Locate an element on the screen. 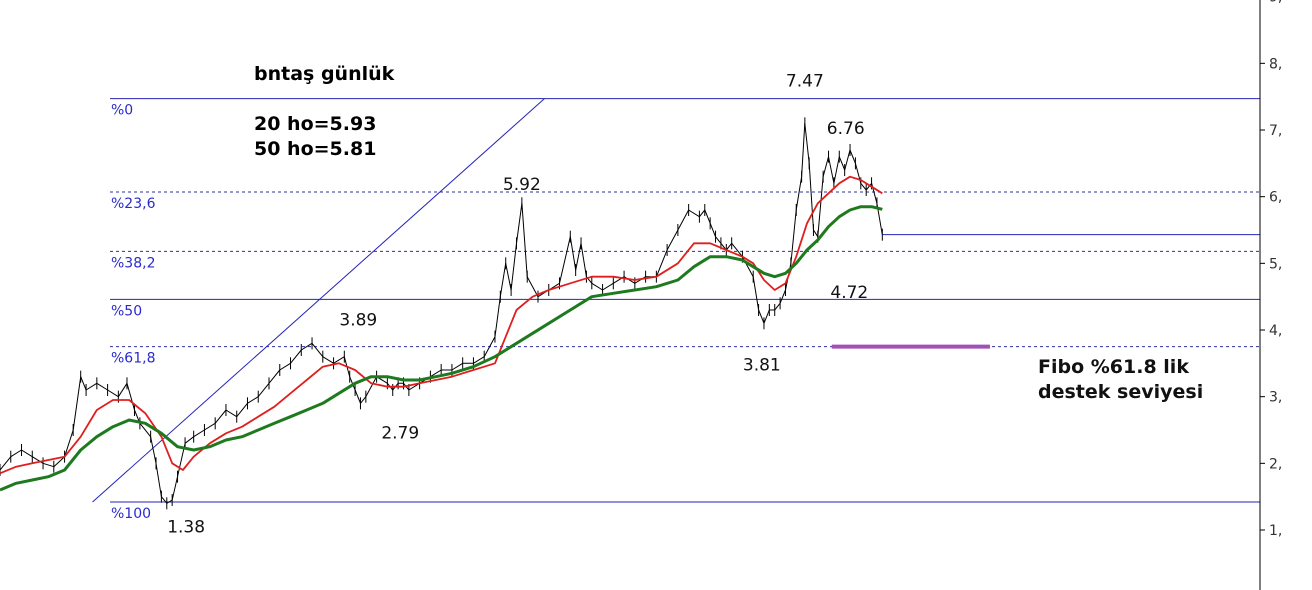 The width and height of the screenshot is (1312, 590). price-label: 3.89 is located at coordinates (358, 320).